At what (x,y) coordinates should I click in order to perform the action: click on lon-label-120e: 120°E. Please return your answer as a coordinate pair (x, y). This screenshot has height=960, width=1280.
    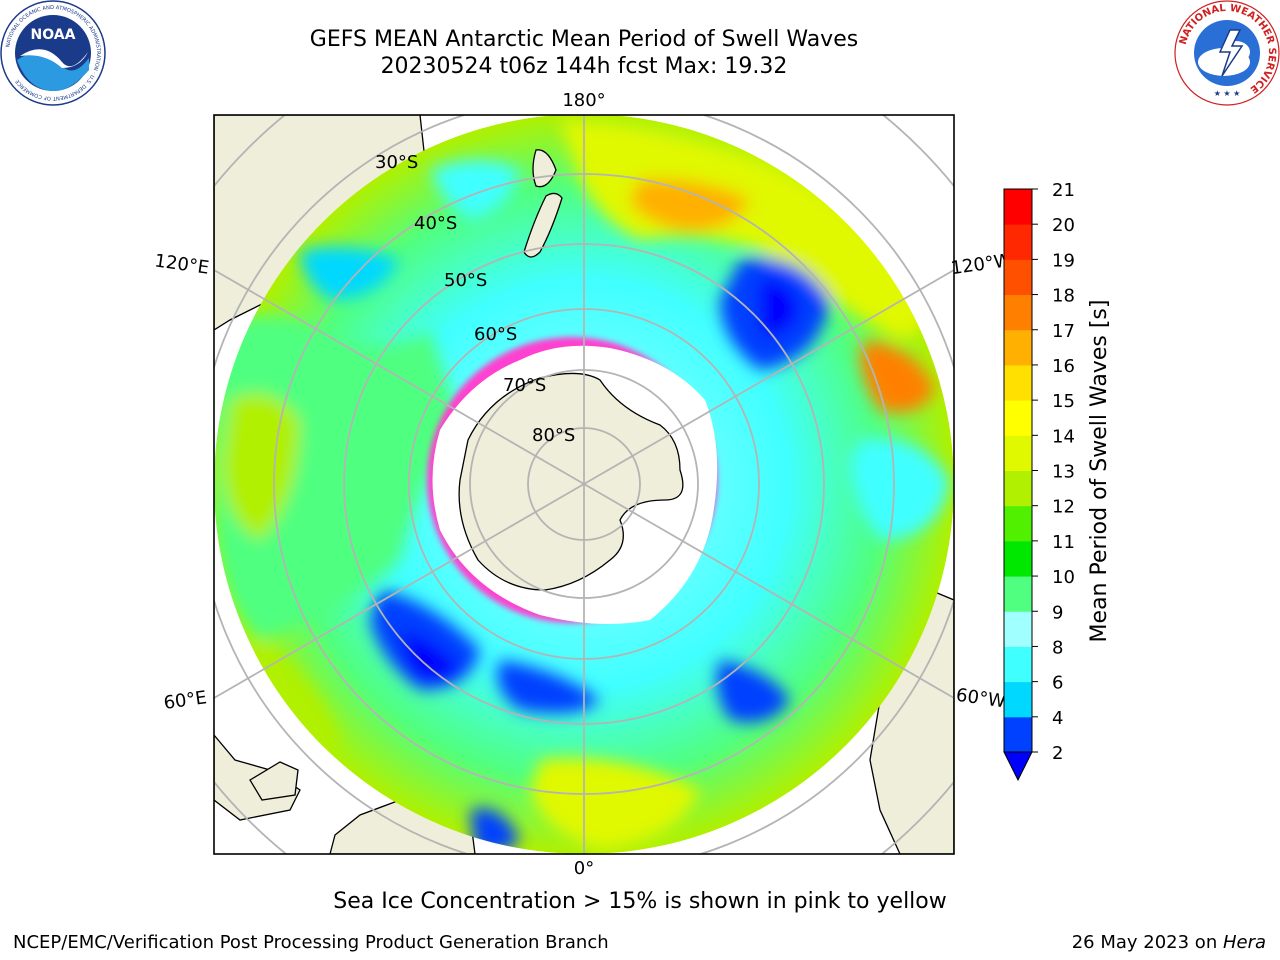
    Looking at the image, I should click on (181, 264).